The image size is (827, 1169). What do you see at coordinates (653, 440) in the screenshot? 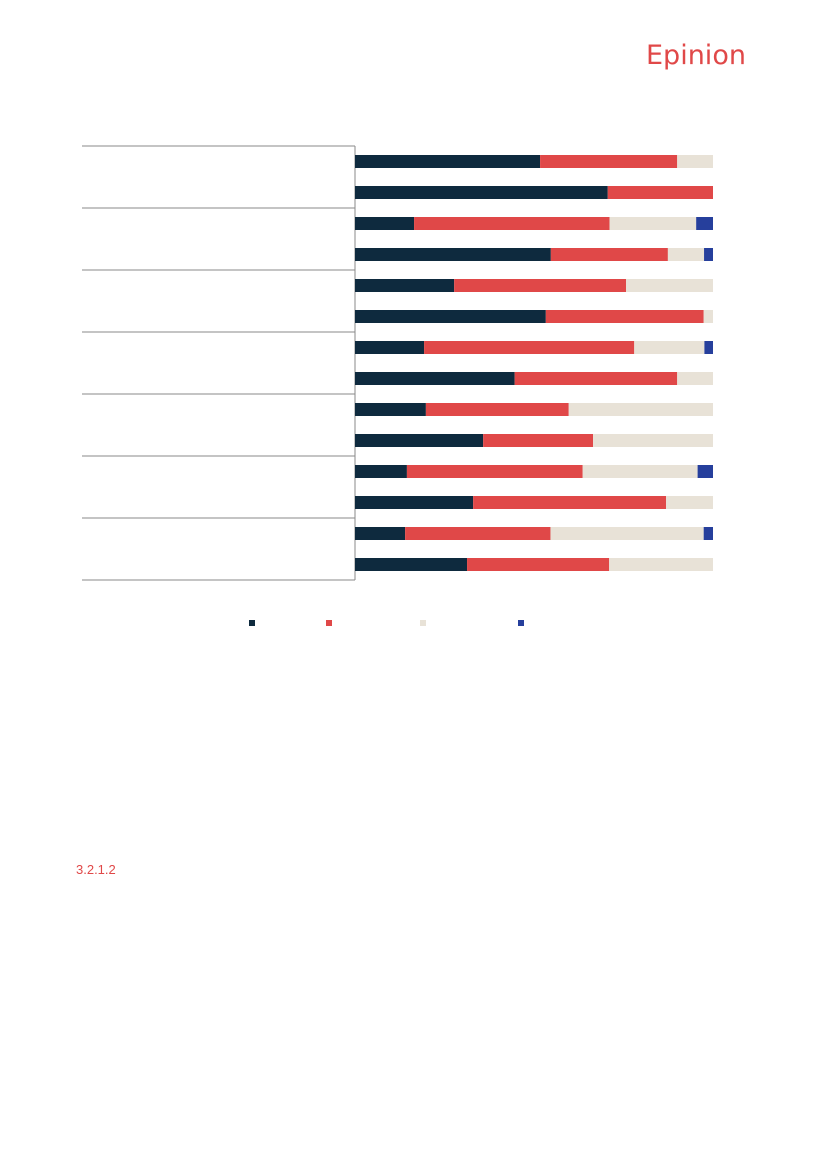
I see `bar-segment-row10-series3` at bounding box center [653, 440].